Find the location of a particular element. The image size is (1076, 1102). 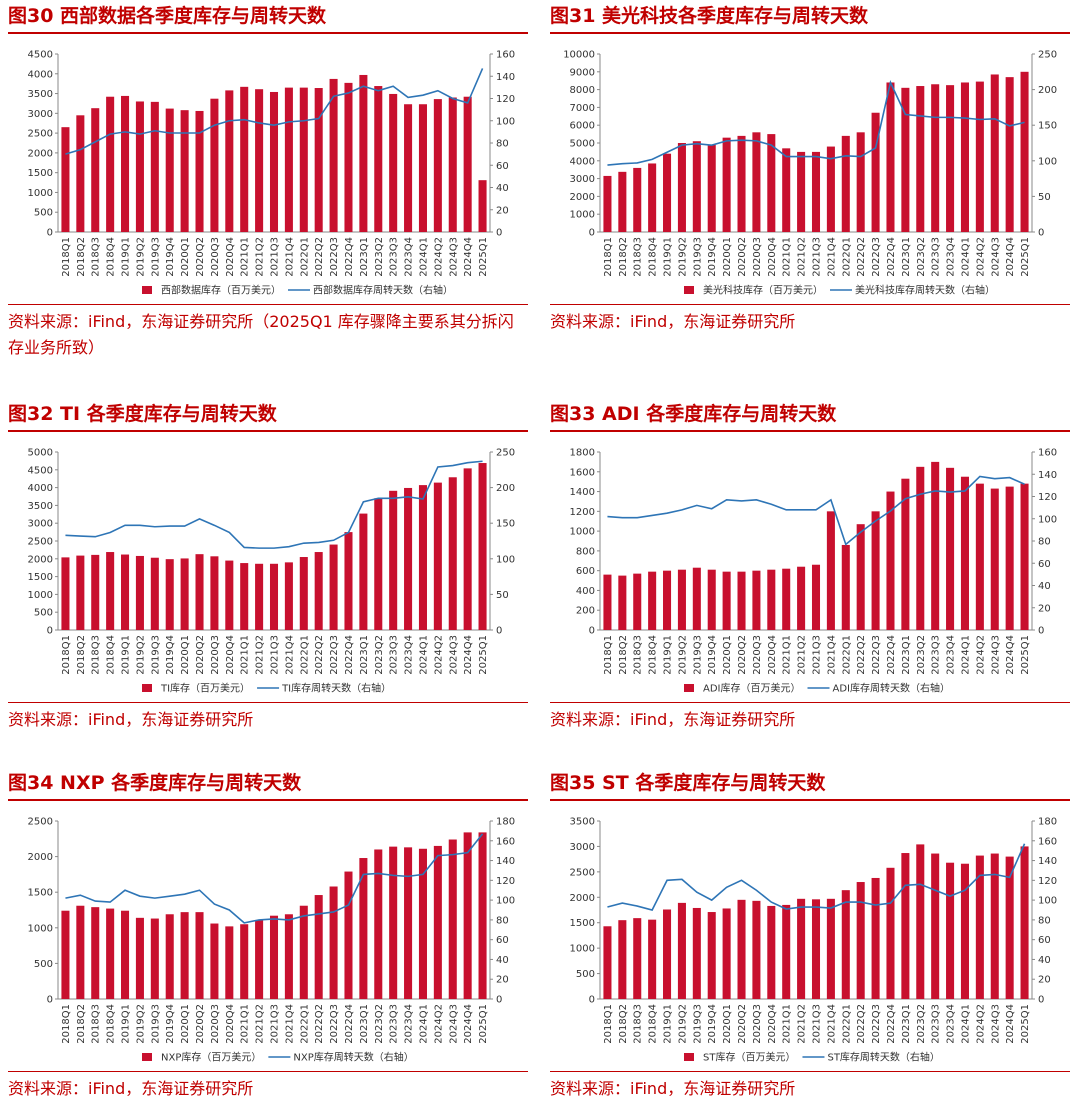

y-tick-label: 1200 is located at coordinates (582, 512).